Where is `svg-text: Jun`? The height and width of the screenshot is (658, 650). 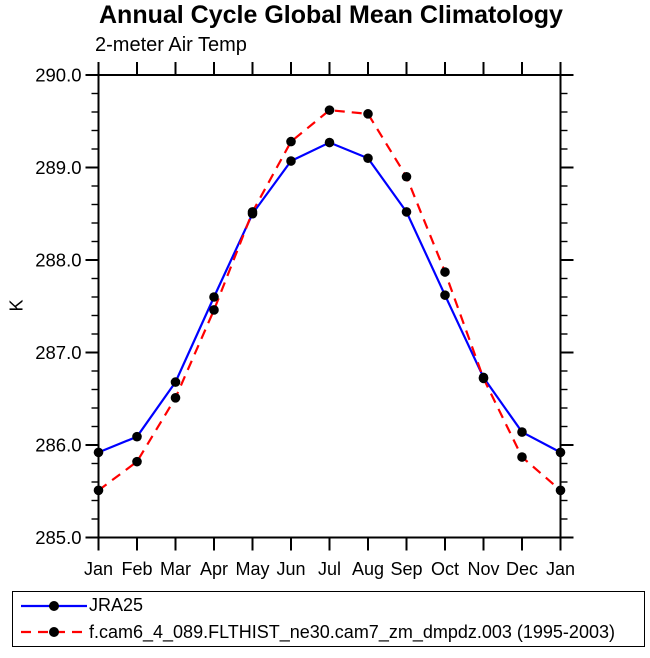
svg-text: Jun is located at coordinates (290, 569).